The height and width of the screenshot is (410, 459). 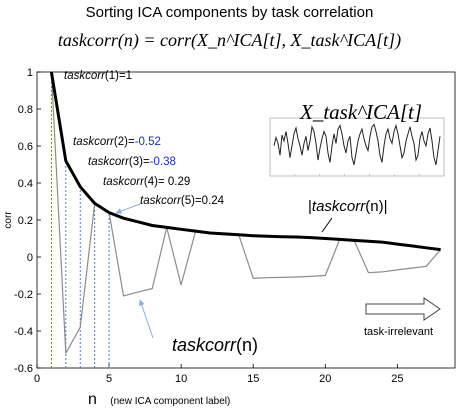 I want to click on y-tick-label: -0.2, so click(x=23, y=295).